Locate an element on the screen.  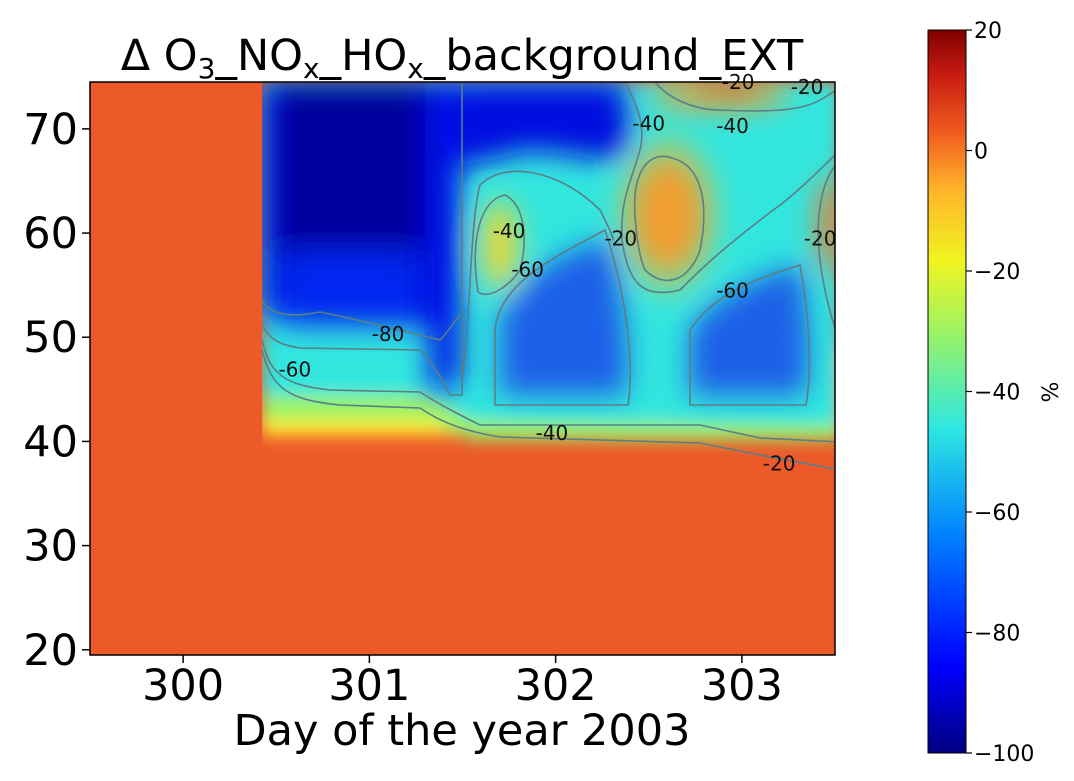
colorbar-tick-label: −20 is located at coordinates (997, 272).